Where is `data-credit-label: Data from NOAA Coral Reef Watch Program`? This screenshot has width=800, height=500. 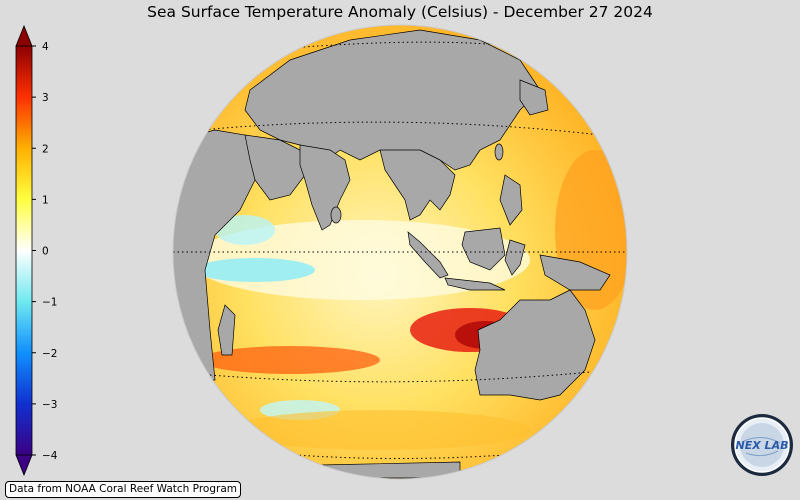 data-credit-label: Data from NOAA Coral Reef Watch Program is located at coordinates (123, 489).